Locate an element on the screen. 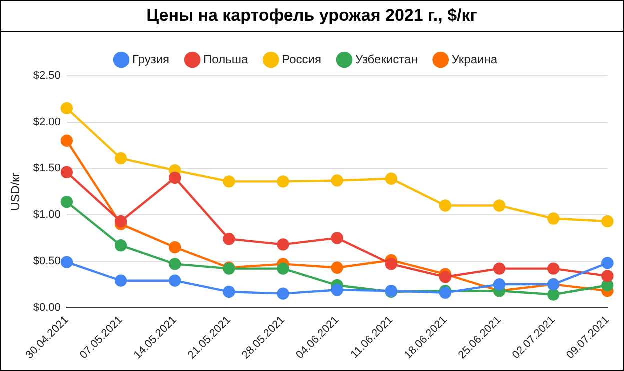 The image size is (624, 371). legend-label: Украина is located at coordinates (475, 59).